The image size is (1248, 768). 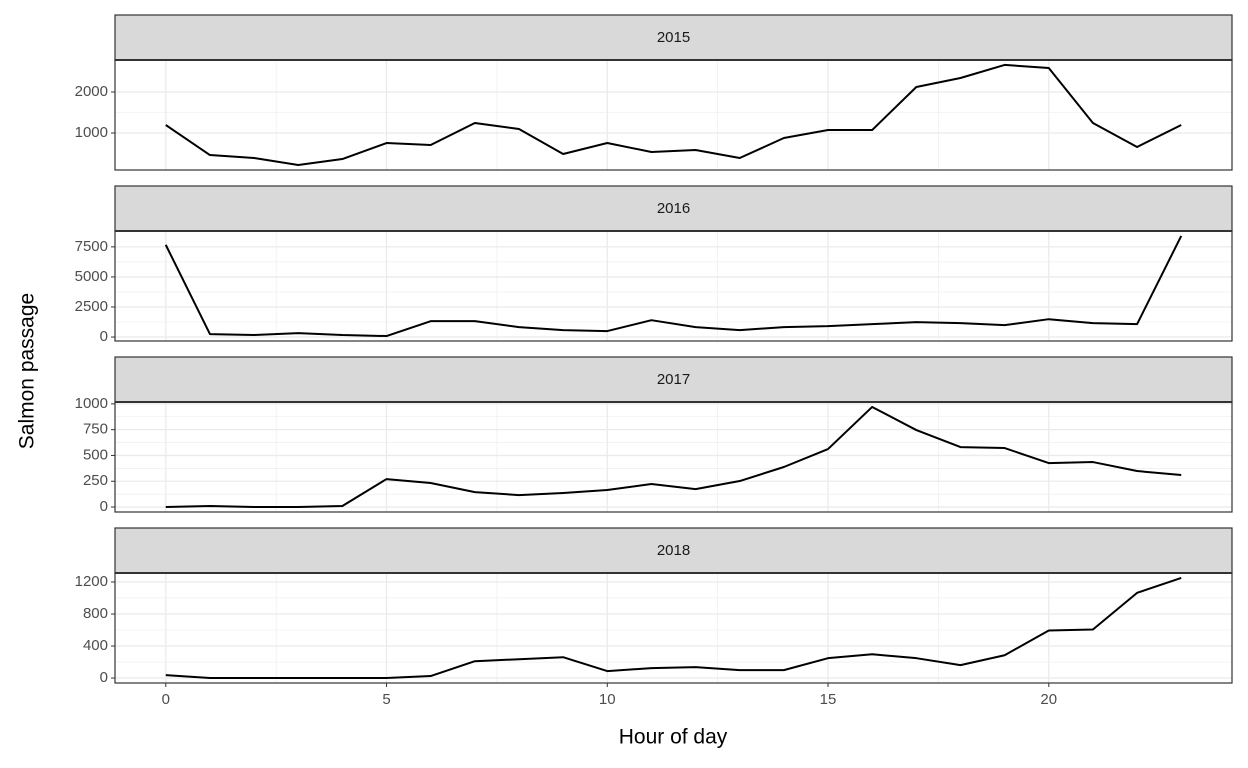 I want to click on y-tick-label: 500, so click(x=95, y=454).